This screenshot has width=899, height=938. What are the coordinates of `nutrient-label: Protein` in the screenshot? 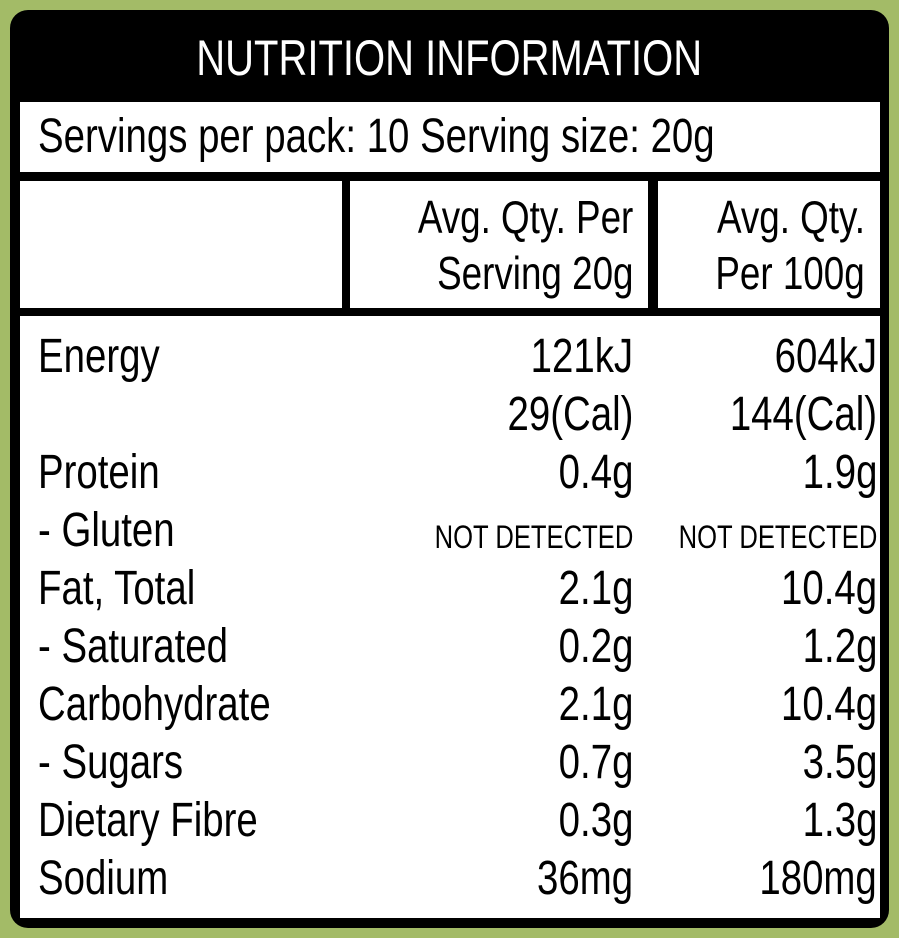 It's located at (114, 473).